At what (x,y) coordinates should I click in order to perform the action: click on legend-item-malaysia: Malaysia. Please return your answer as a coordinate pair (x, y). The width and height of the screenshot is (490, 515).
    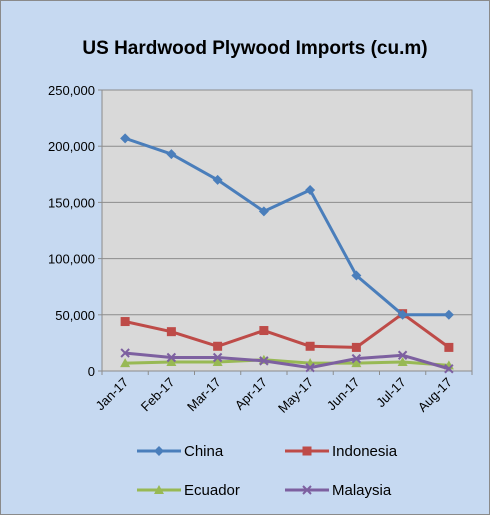
    Looking at the image, I should click on (338, 490).